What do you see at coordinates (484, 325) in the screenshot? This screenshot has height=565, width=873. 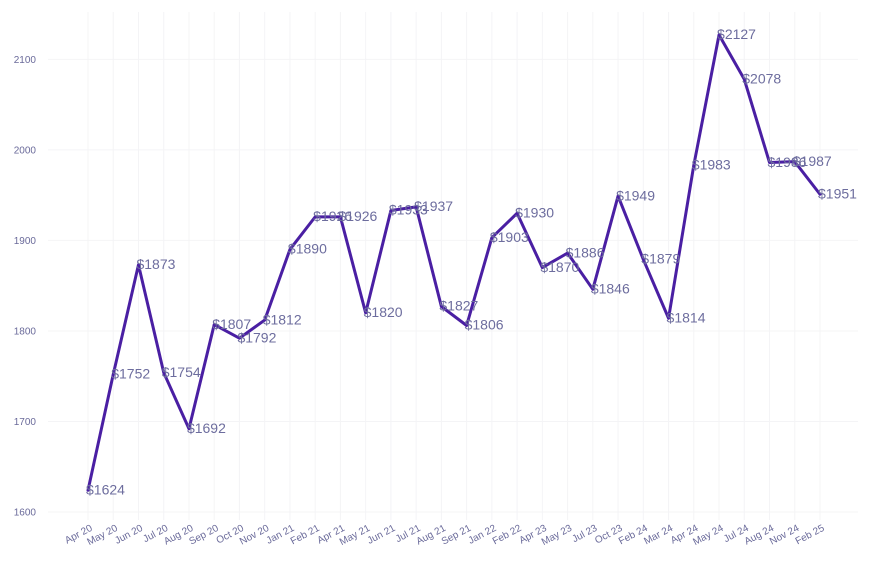 I see `data-label: $1806` at bounding box center [484, 325].